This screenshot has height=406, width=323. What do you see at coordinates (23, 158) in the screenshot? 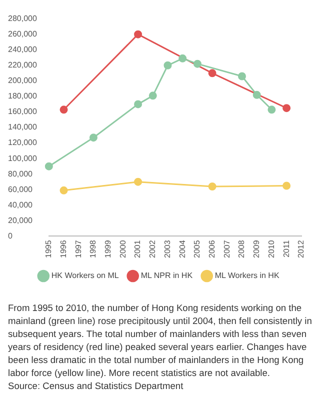
I see `y-tick-label: 100,000` at bounding box center [23, 158].